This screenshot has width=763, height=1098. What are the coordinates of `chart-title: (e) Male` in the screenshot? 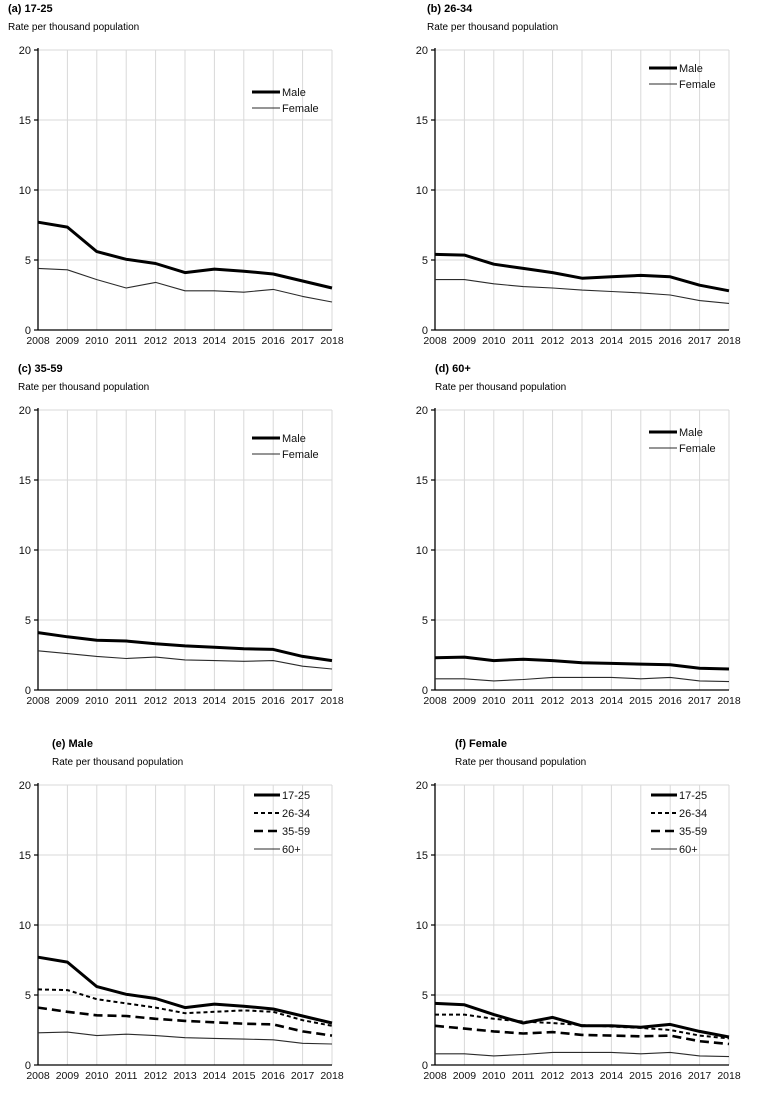 It's located at (72, 744).